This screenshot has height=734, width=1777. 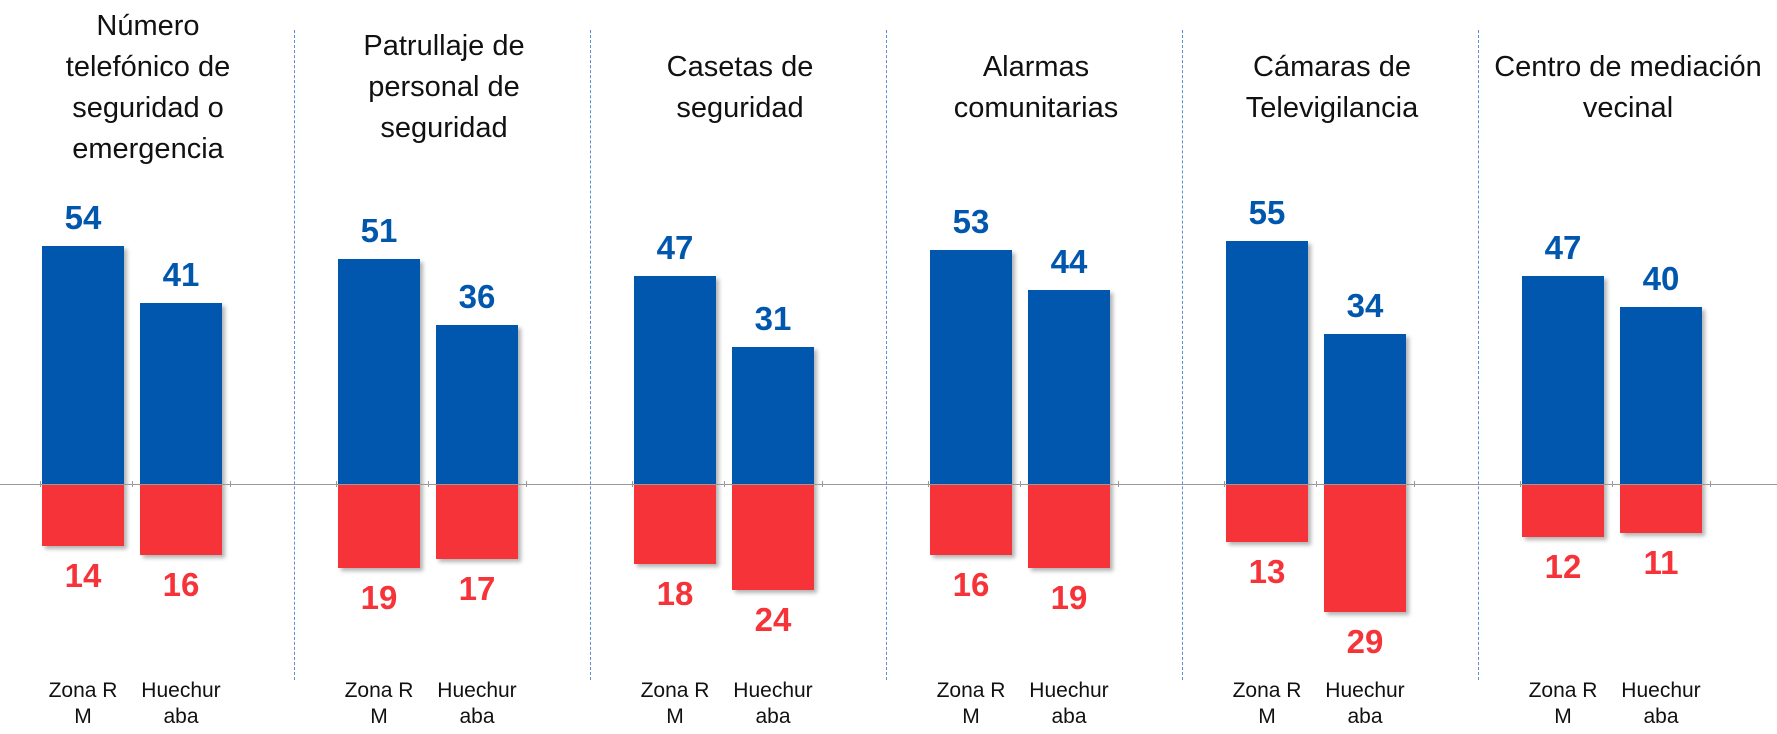 What do you see at coordinates (1563, 567) in the screenshot?
I see `value-label: 12` at bounding box center [1563, 567].